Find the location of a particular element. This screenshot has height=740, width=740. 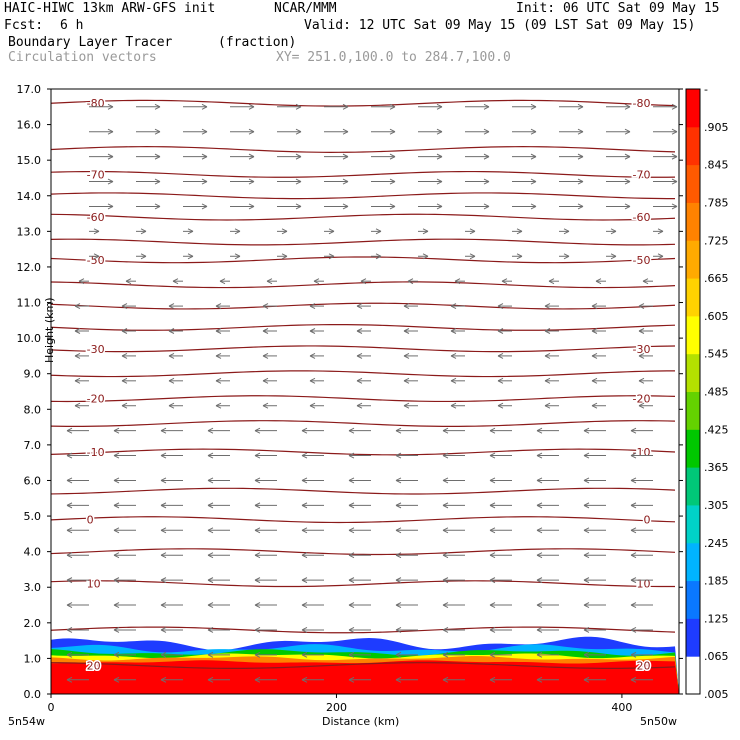

y-tick-label: 3.0 is located at coordinates (33, 587).